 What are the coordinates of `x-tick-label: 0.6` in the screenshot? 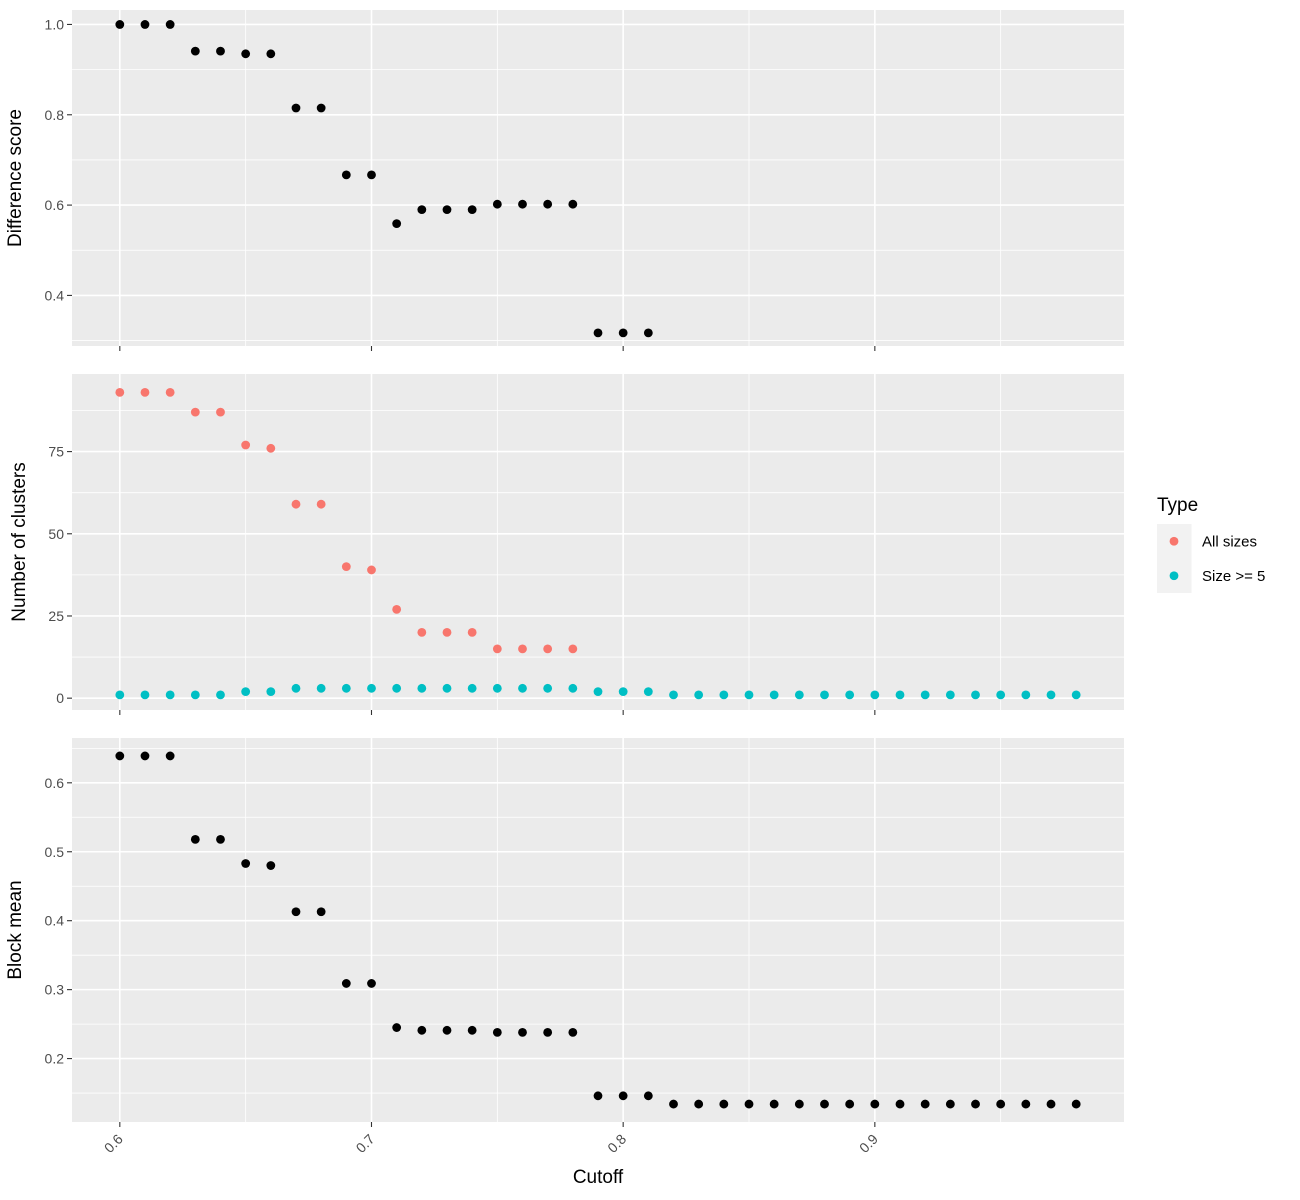 It's located at (113, 1143).